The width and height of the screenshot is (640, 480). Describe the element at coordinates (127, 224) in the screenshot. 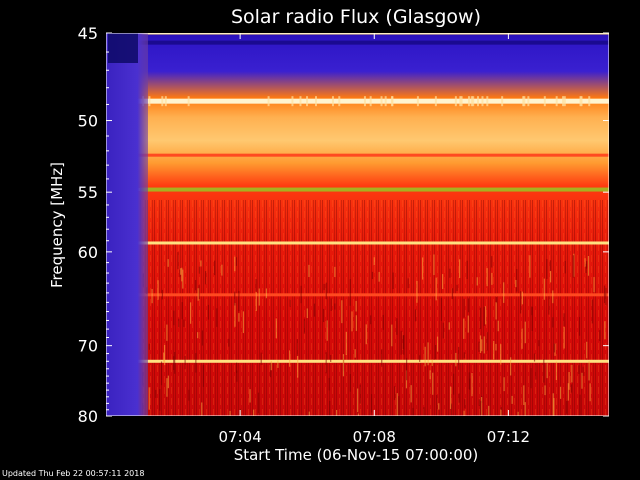

I see `pre-start-blue-region` at that location.